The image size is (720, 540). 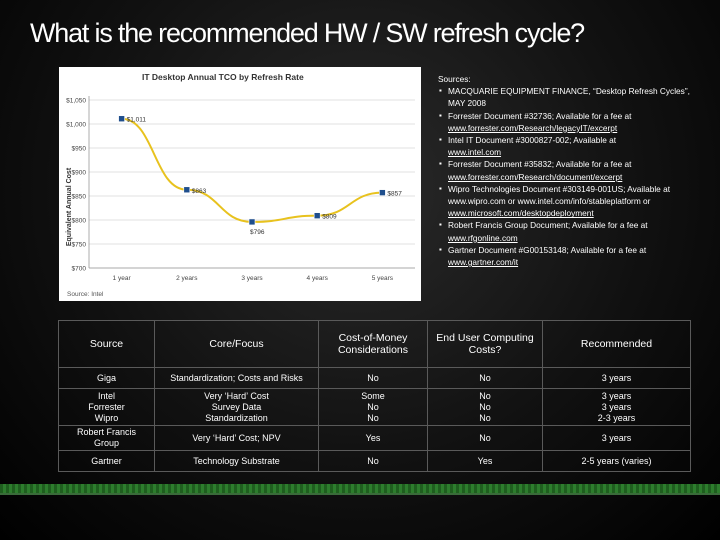 What do you see at coordinates (79, 221) in the screenshot?
I see `y-tick-label: $800` at bounding box center [79, 221].